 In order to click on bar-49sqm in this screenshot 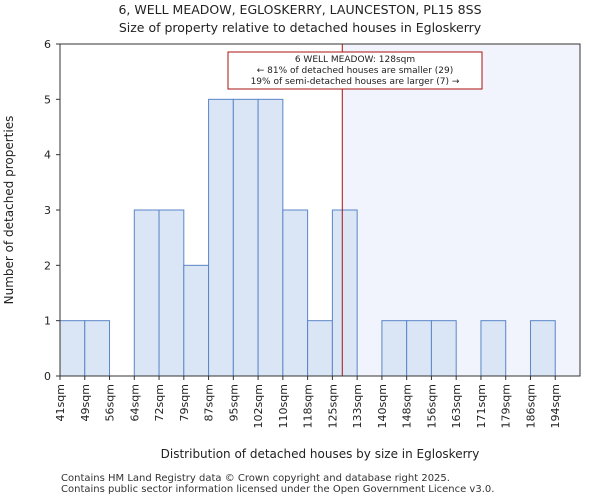, I will do `click(97, 348)`.